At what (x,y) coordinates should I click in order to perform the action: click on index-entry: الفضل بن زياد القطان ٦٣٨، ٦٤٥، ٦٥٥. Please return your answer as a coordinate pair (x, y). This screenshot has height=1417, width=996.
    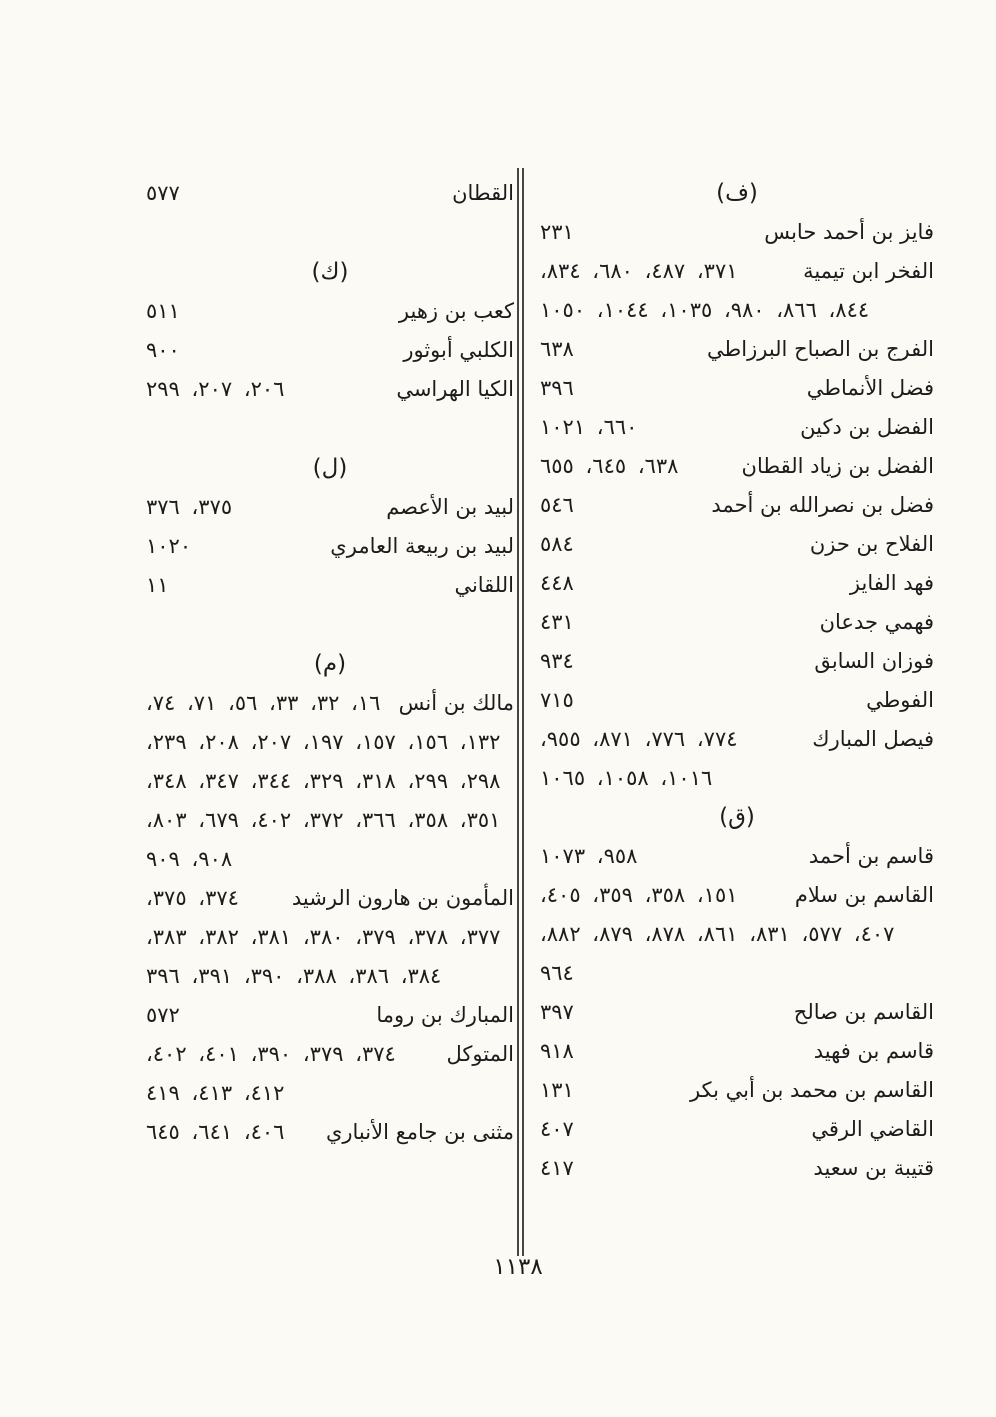
    Looking at the image, I should click on (737, 466).